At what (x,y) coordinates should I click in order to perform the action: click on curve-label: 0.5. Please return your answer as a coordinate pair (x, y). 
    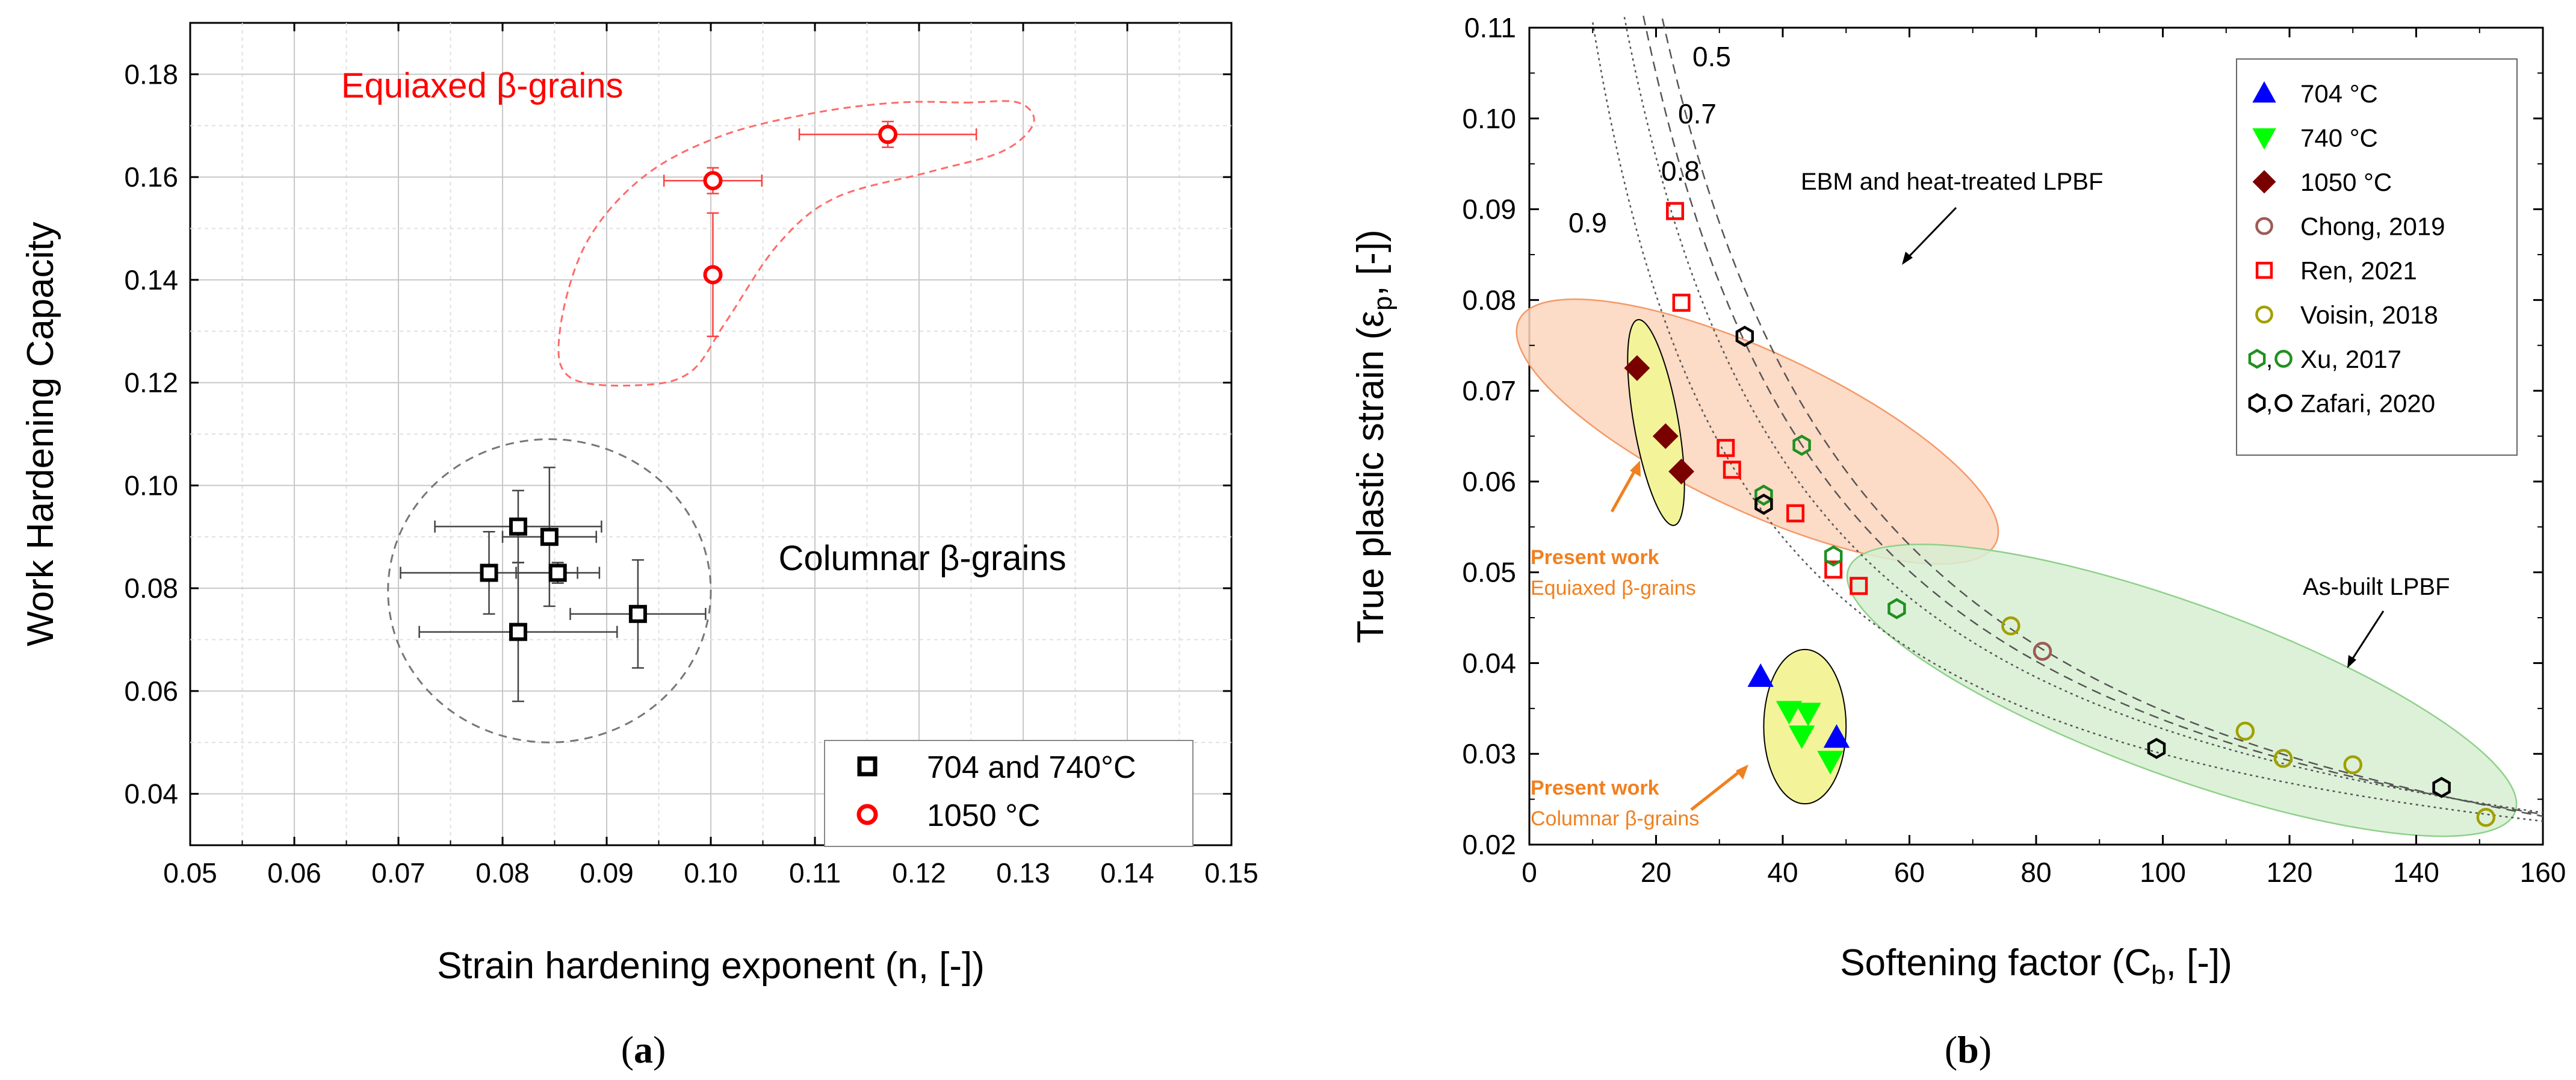
    Looking at the image, I should click on (1711, 57).